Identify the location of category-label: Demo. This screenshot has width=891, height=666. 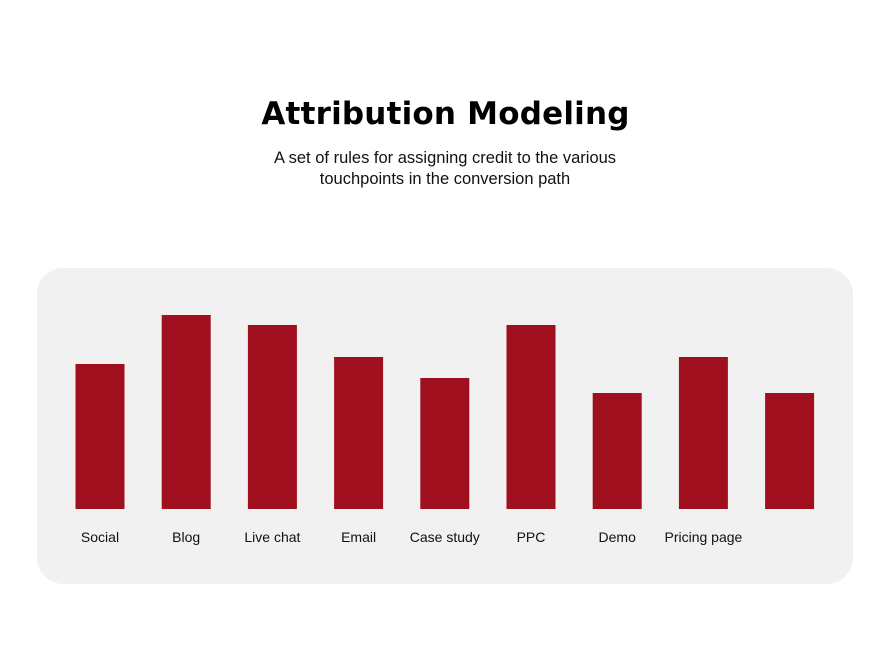
(618, 537).